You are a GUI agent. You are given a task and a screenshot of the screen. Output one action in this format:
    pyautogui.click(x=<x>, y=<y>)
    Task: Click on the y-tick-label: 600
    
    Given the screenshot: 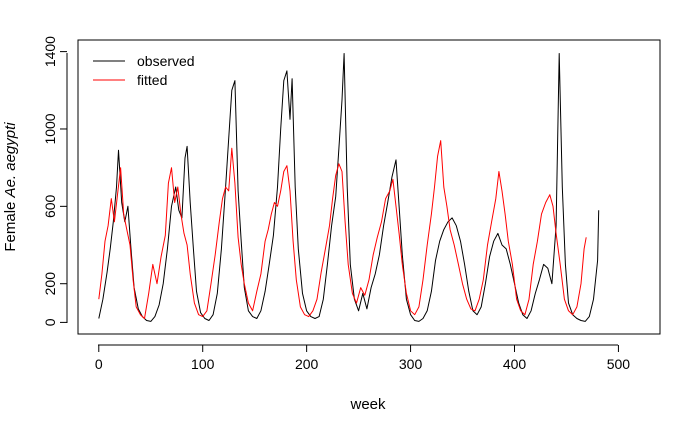 What is the action you would take?
    pyautogui.click(x=50, y=206)
    